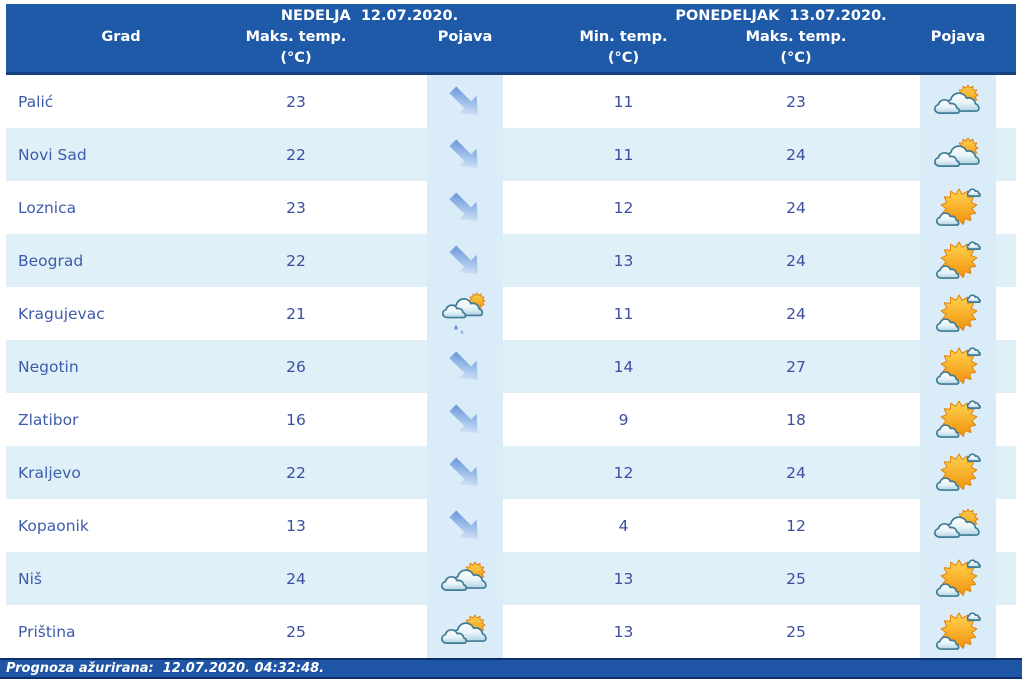  Describe the element at coordinates (511, 154) in the screenshot. I see `forecast-row: Novi Sad 22 11 24` at that location.